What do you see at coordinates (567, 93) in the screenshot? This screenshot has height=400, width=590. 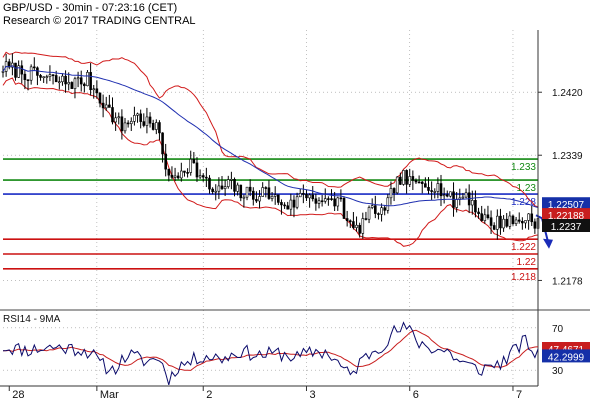 I see `price-tick-label: 1.2420` at bounding box center [567, 93].